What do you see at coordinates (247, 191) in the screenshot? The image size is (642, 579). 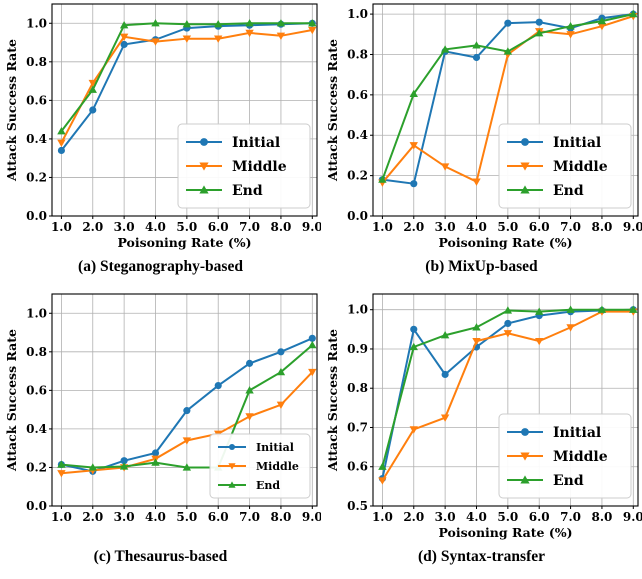 I see `legend-label: End` at bounding box center [247, 191].